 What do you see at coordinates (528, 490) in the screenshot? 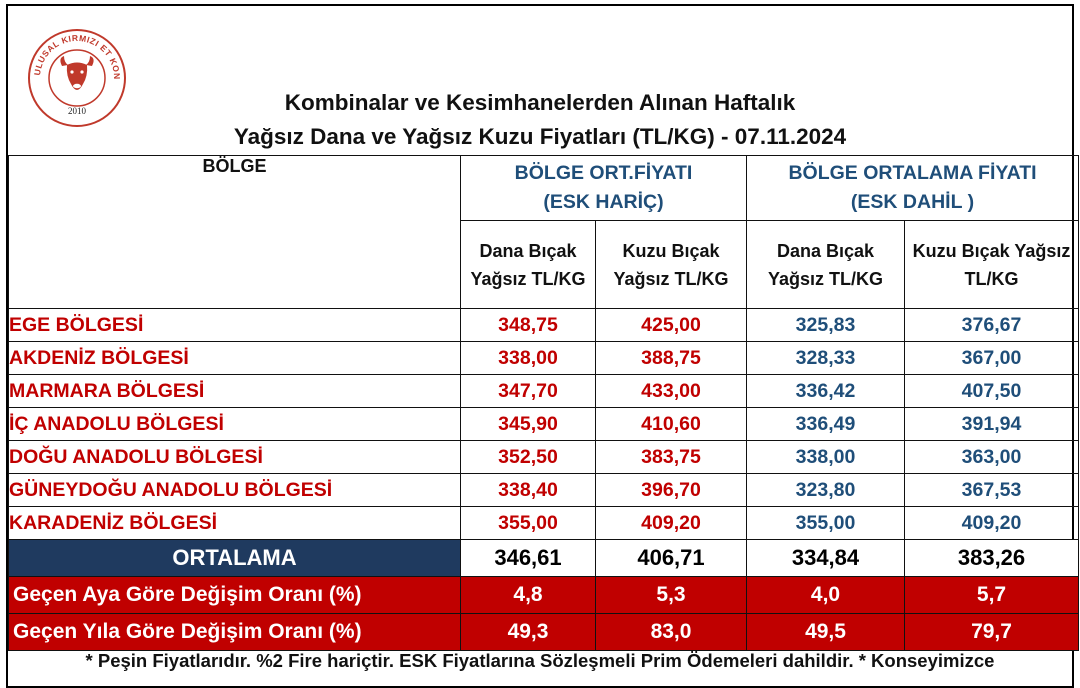
I see `price-cell: 338,40` at bounding box center [528, 490].